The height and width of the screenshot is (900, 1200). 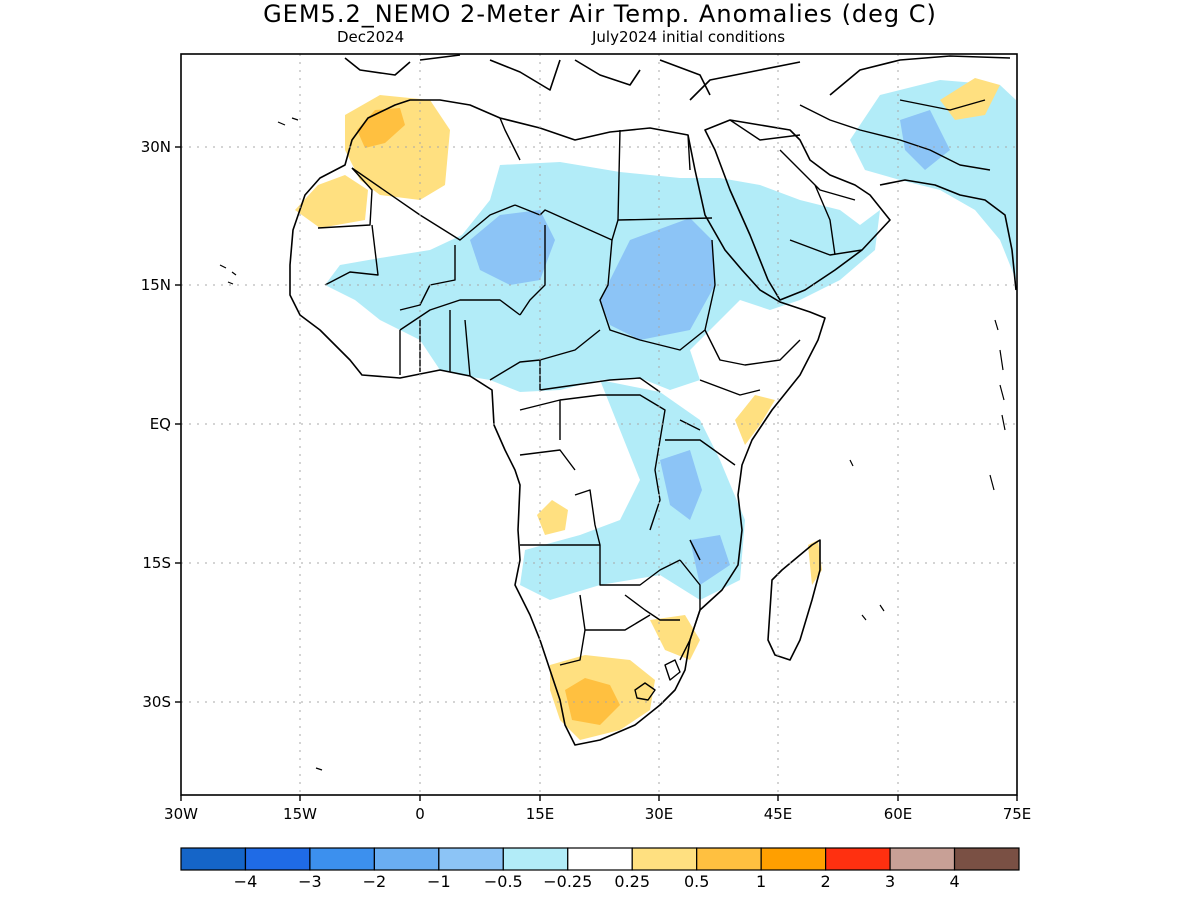 What do you see at coordinates (761, 881) in the screenshot?
I see `colorbar-label: 1` at bounding box center [761, 881].